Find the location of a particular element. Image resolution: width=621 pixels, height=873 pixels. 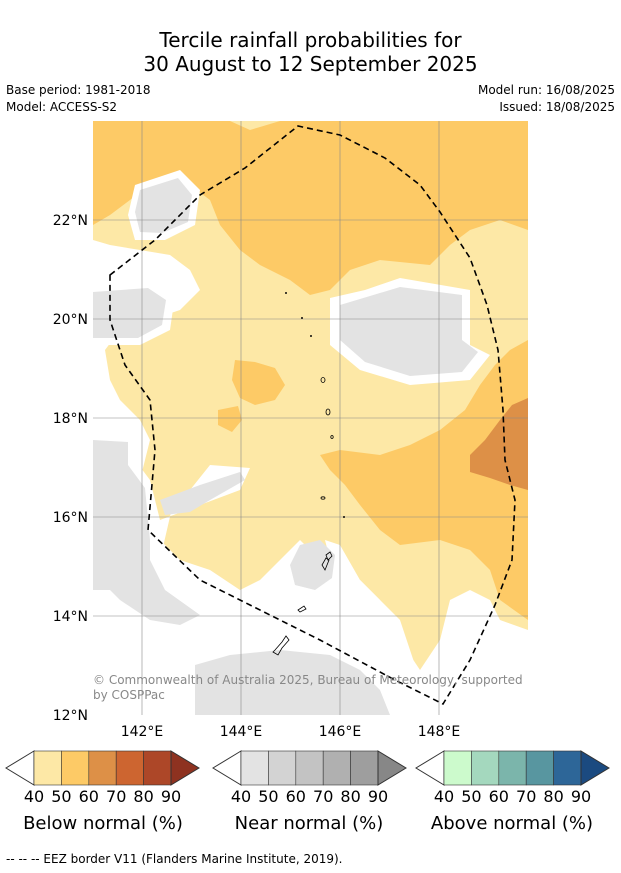

colorbar-group is located at coordinates (307, 768).